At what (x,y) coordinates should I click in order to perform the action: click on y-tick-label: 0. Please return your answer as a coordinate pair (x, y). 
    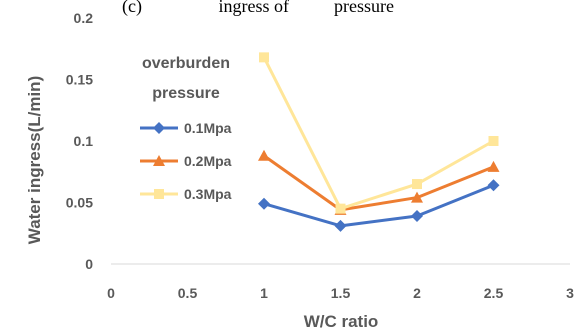
    Looking at the image, I should click on (89, 264).